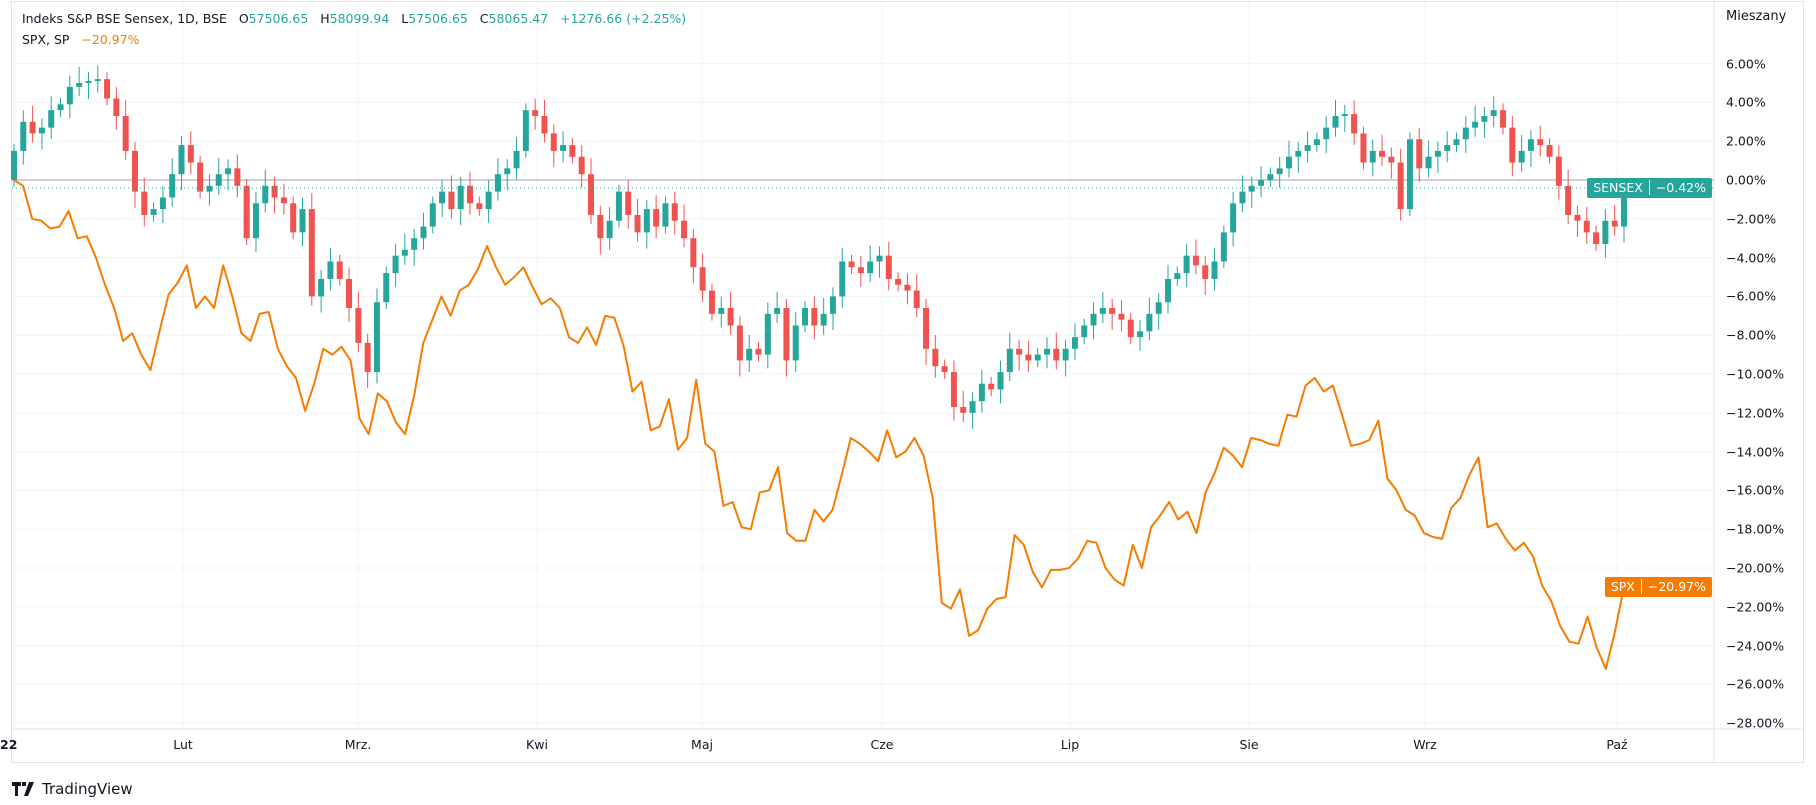 The height and width of the screenshot is (805, 1816). Describe the element at coordinates (1070, 744) in the screenshot. I see `x-tick-label: Lip` at that location.